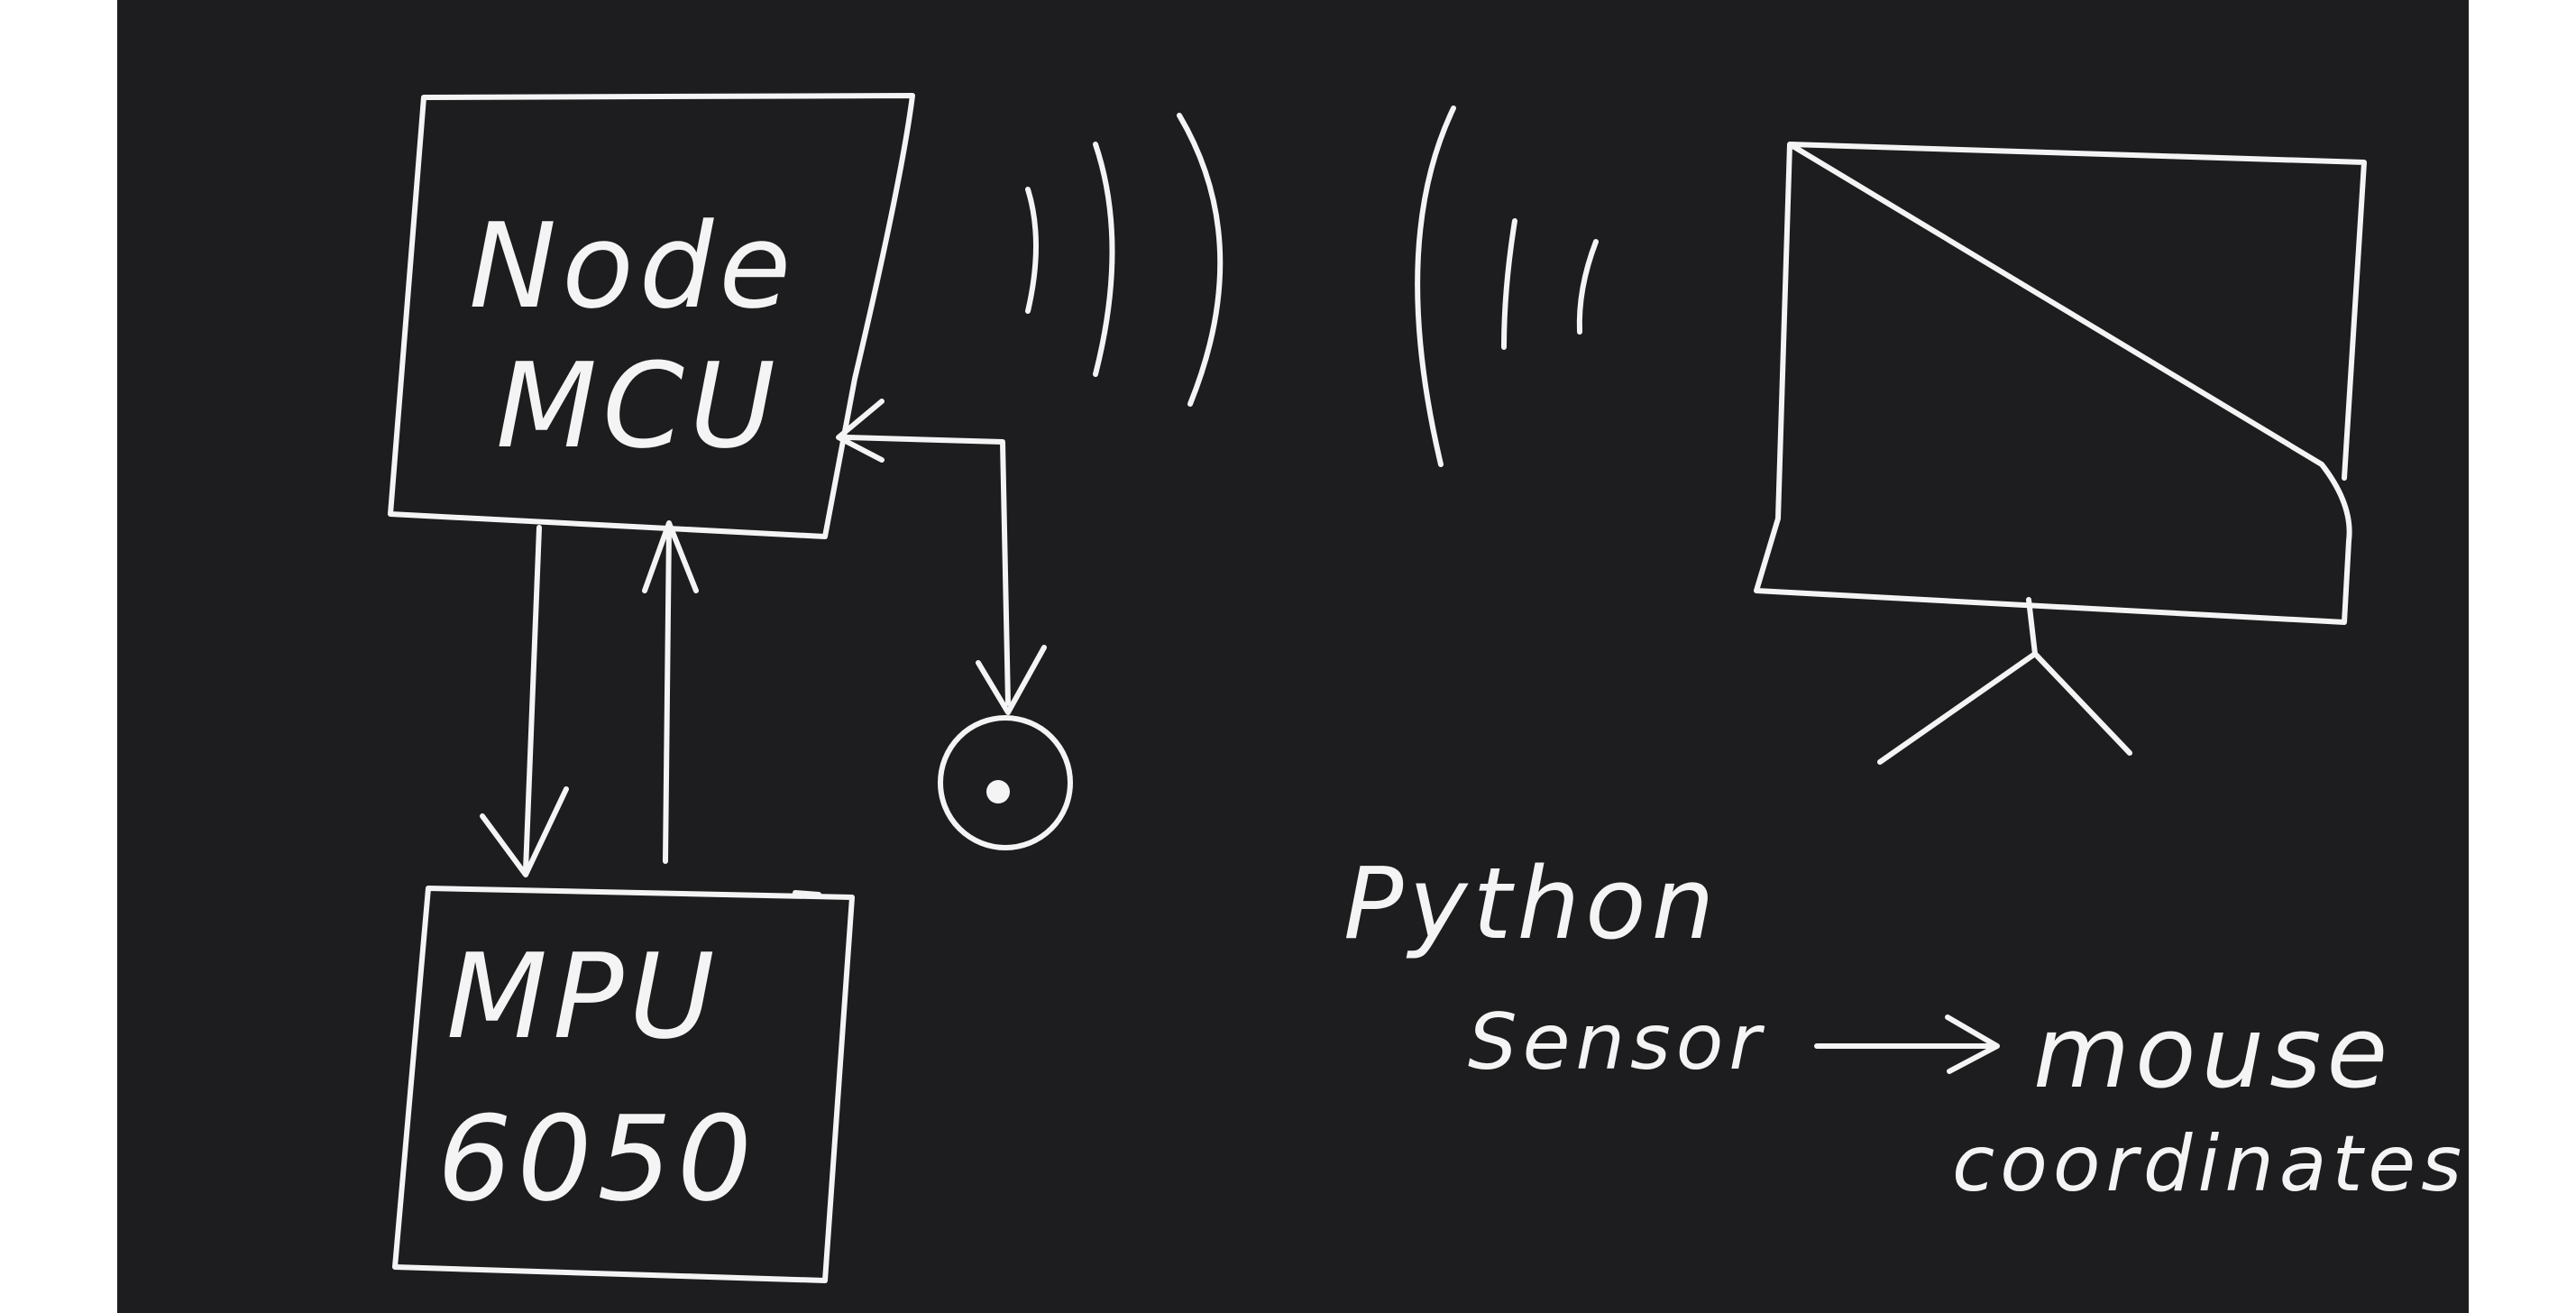 This screenshot has height=1313, width=2576. Describe the element at coordinates (1312, 286) in the screenshot. I see `signal-waves-icon` at that location.